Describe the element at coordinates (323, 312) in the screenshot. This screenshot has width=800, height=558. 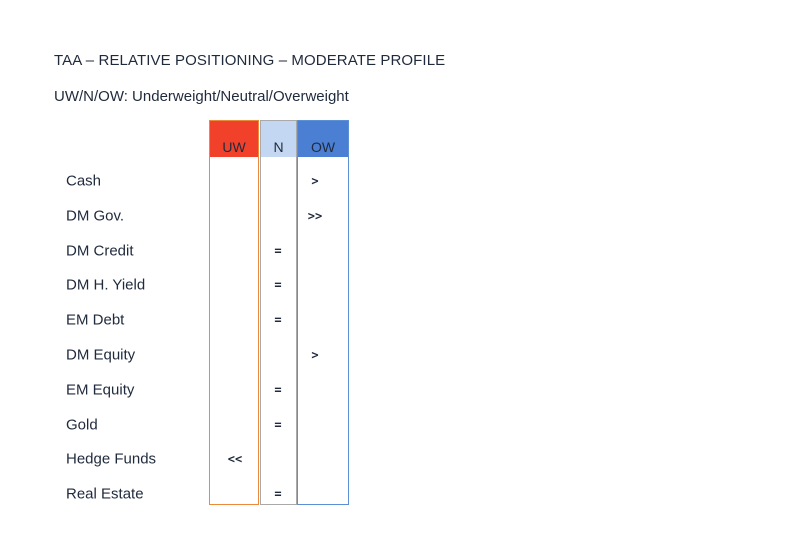
I see `column-overweight: OW` at that location.